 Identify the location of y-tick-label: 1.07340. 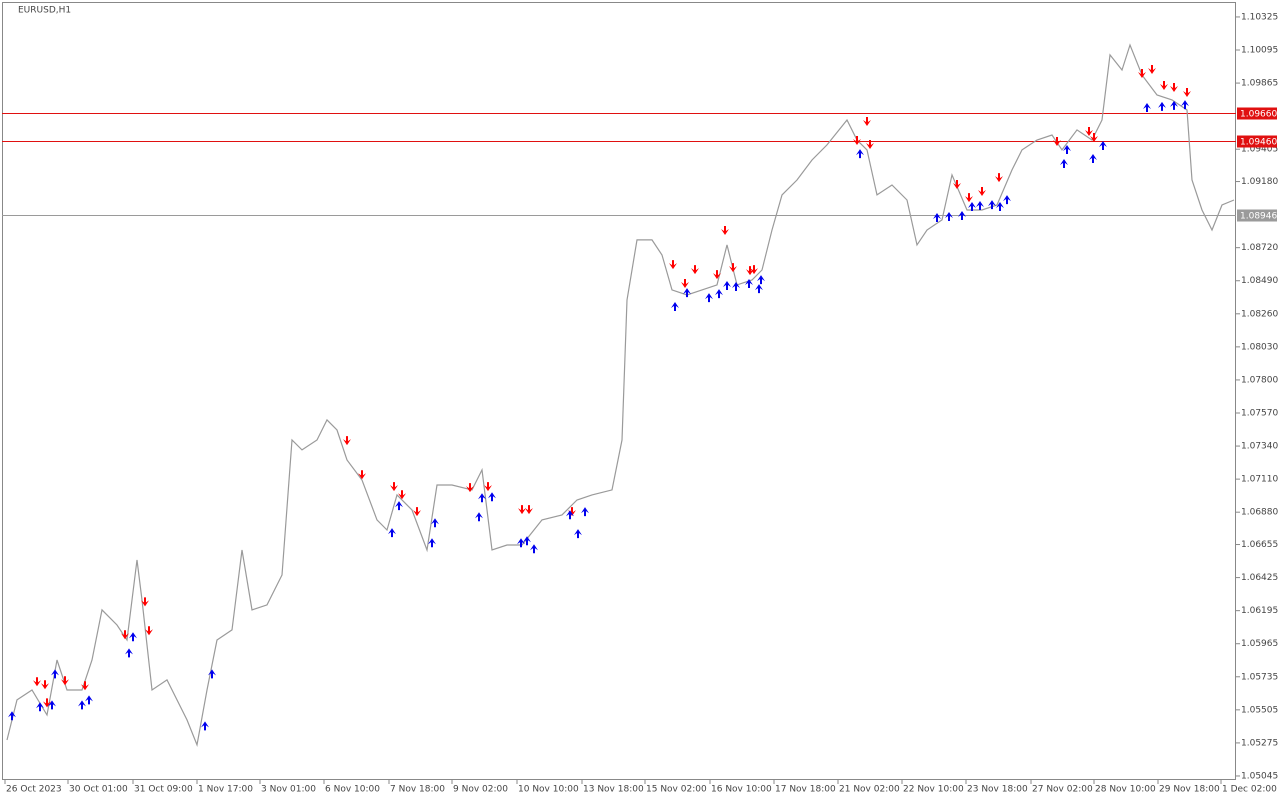
(1259, 447).